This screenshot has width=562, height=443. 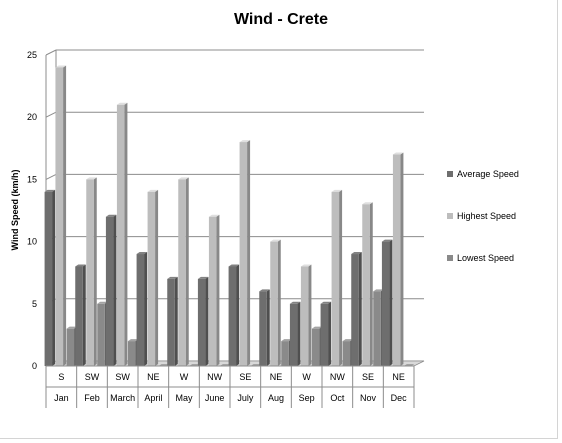 What do you see at coordinates (214, 377) in the screenshot?
I see `direction-label: NW` at bounding box center [214, 377].